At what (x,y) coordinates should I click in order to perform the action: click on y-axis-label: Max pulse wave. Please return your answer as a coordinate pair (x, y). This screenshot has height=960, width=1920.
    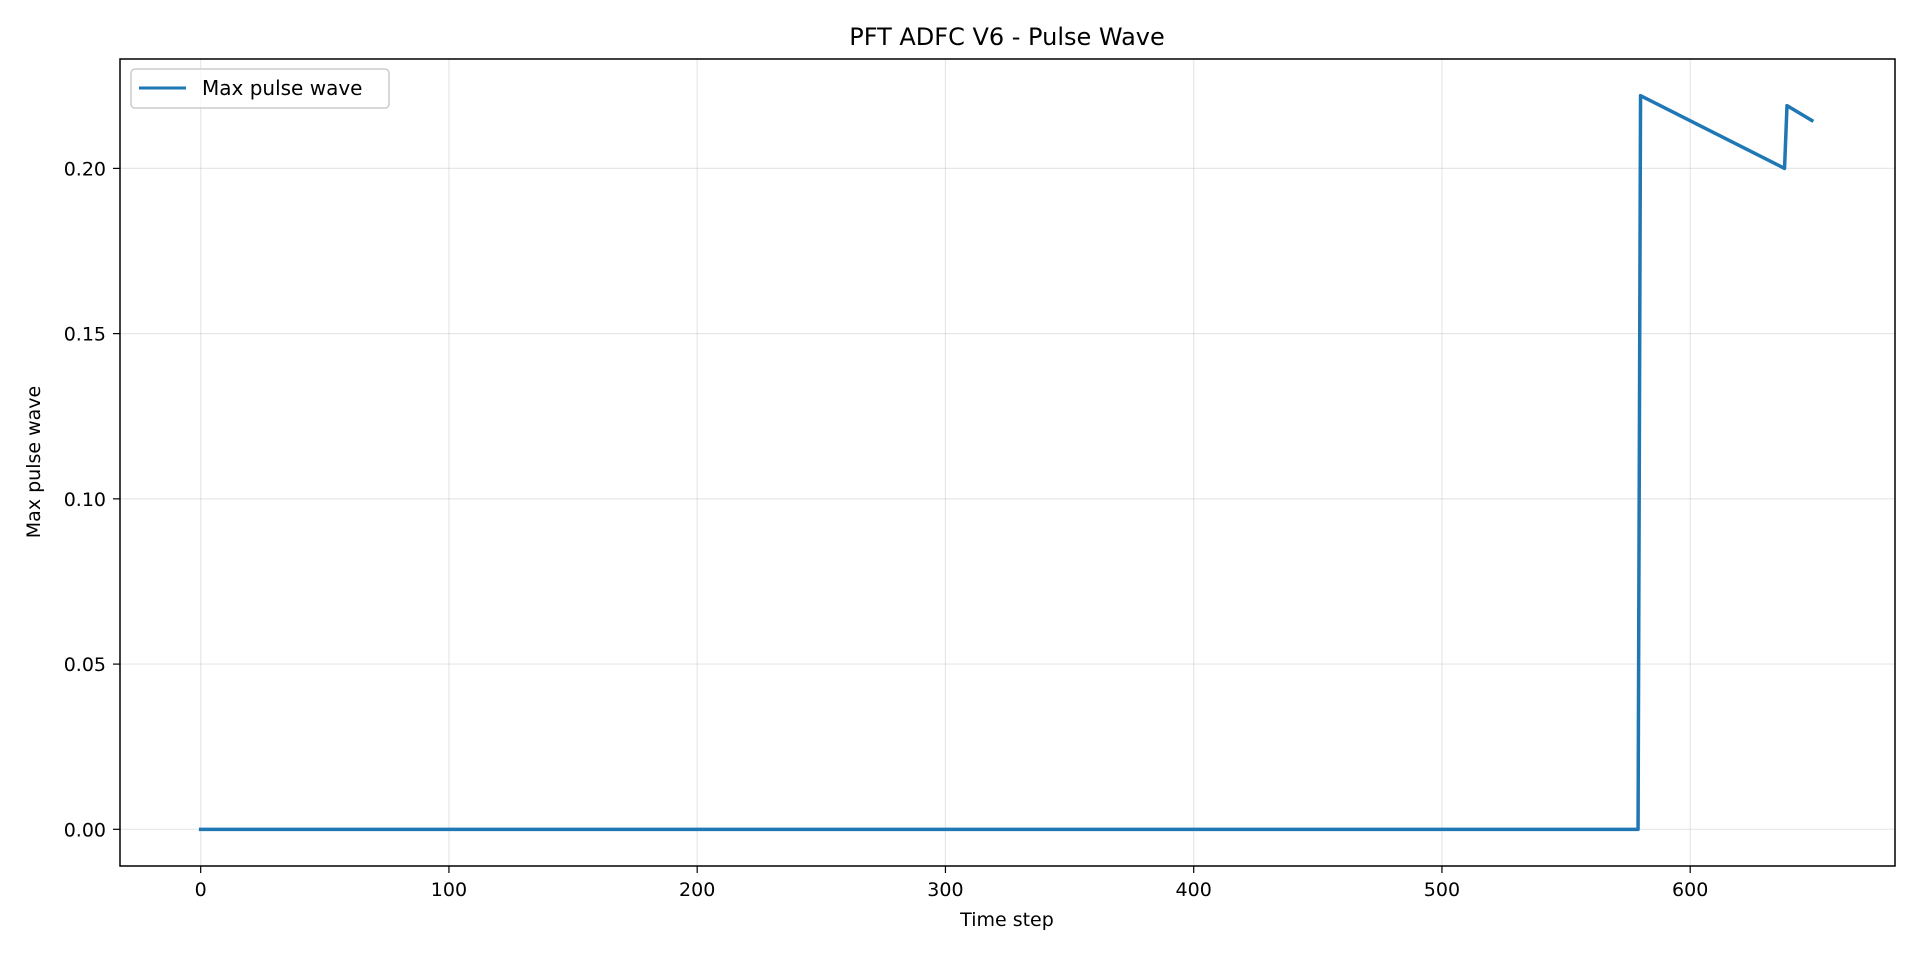
    Looking at the image, I should click on (34, 462).